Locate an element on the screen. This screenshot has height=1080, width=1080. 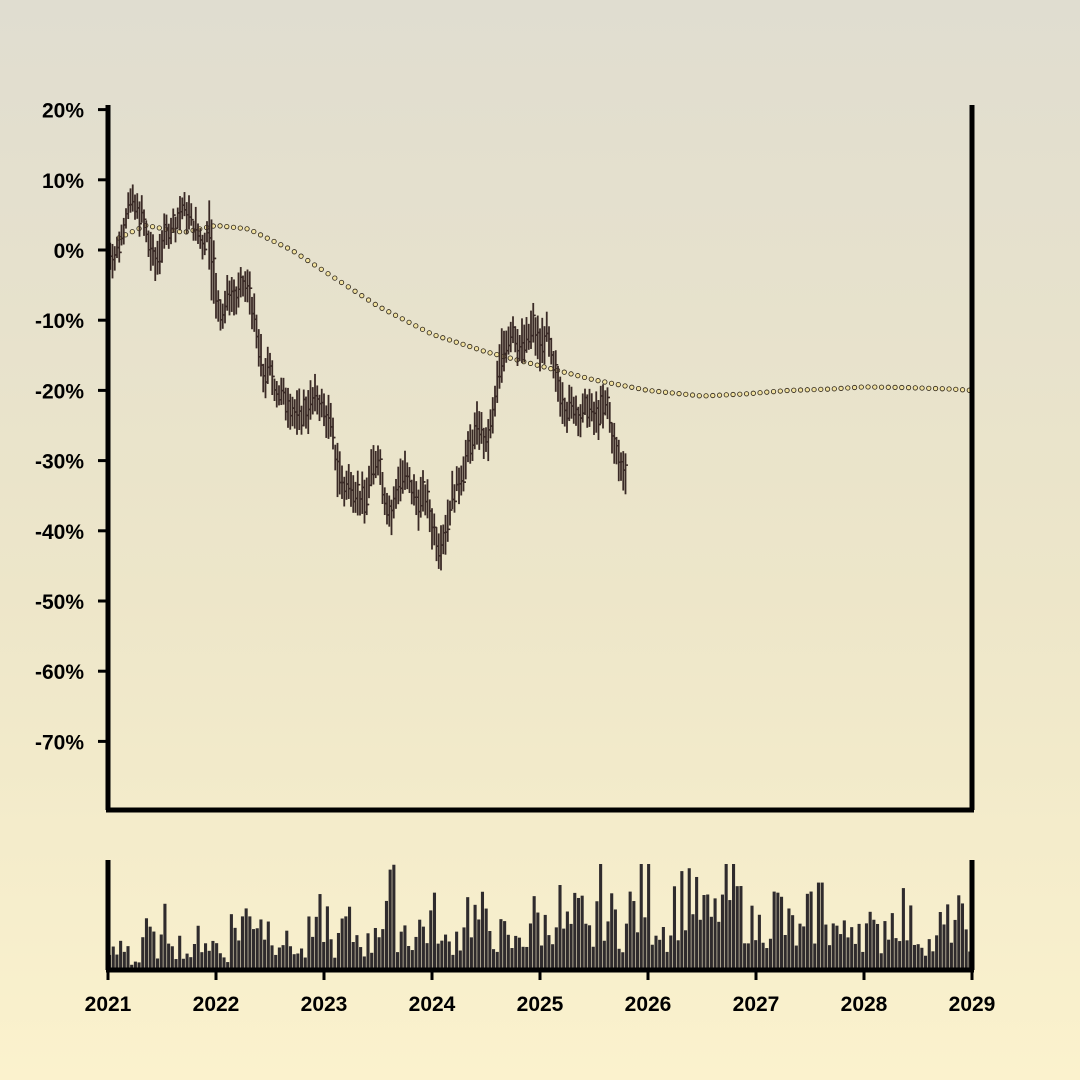
x-tick-label: 2023 is located at coordinates (324, 1004).